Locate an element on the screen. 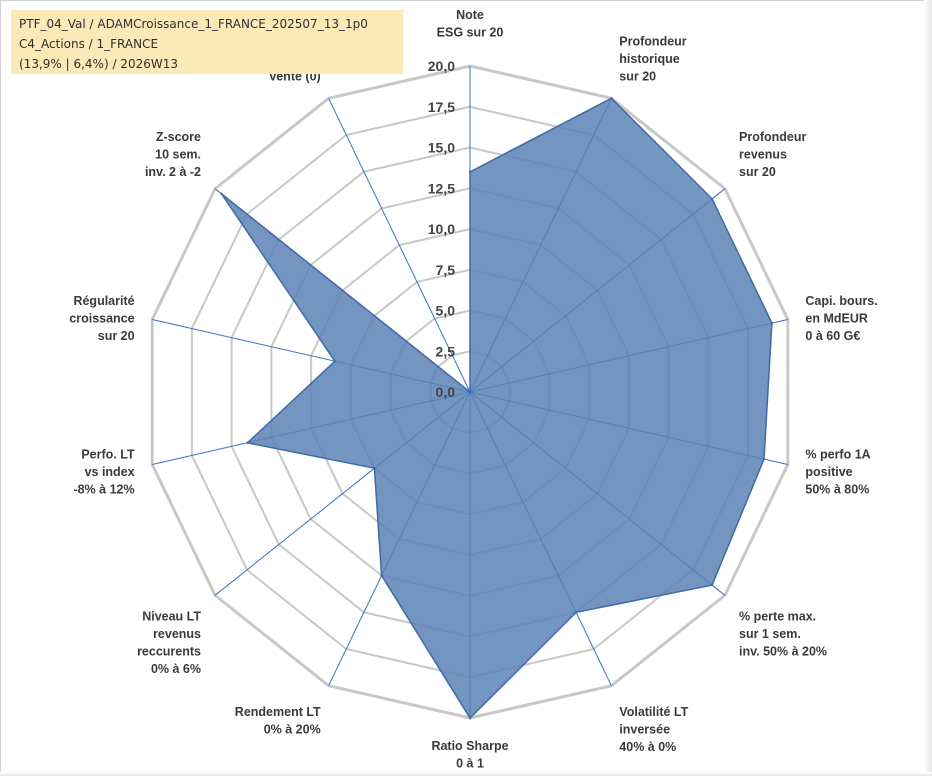  axis-label: Ratio Sharpe is located at coordinates (469, 746).